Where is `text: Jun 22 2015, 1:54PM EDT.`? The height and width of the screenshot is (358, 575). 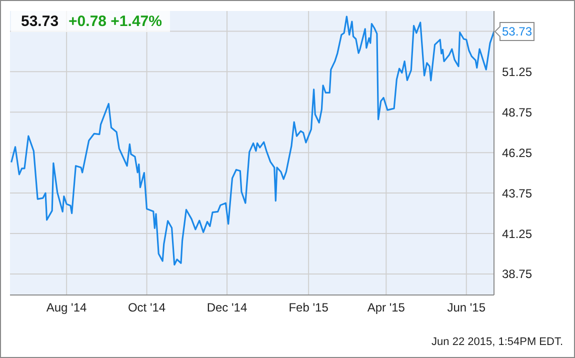
text: Jun 22 2015, 1:54PM EDT. is located at coordinates (497, 342).